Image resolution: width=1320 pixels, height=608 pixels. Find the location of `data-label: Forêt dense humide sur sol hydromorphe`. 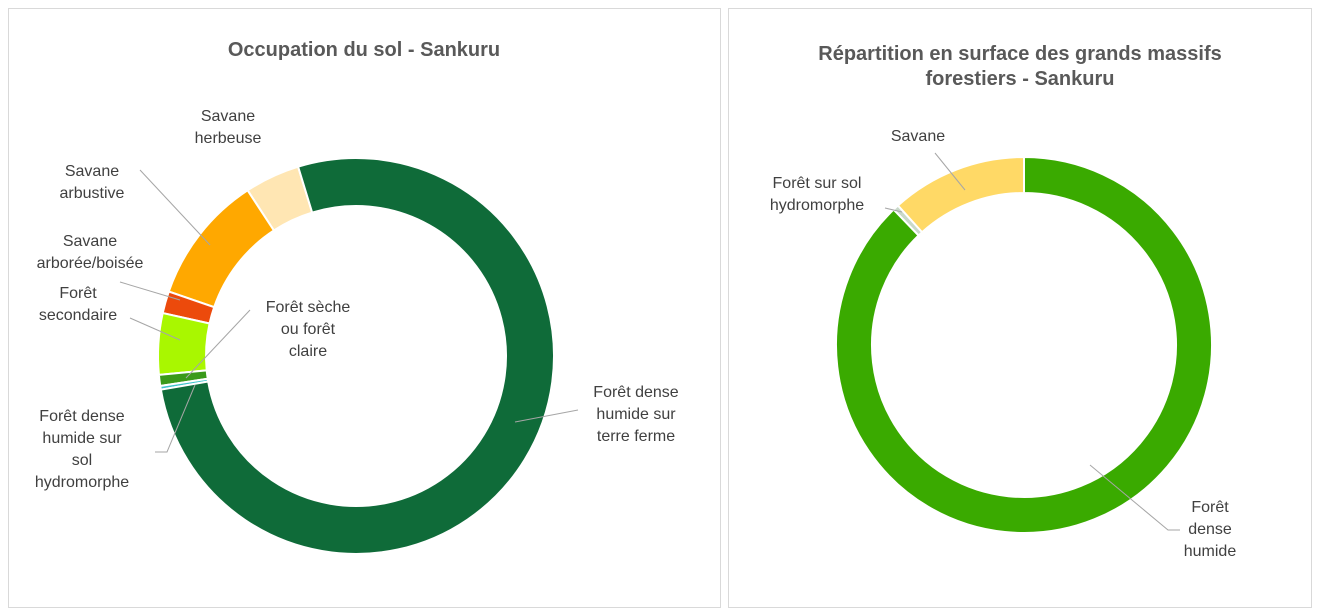

data-label: Forêt dense humide sur sol hydromorphe is located at coordinates (82, 449).